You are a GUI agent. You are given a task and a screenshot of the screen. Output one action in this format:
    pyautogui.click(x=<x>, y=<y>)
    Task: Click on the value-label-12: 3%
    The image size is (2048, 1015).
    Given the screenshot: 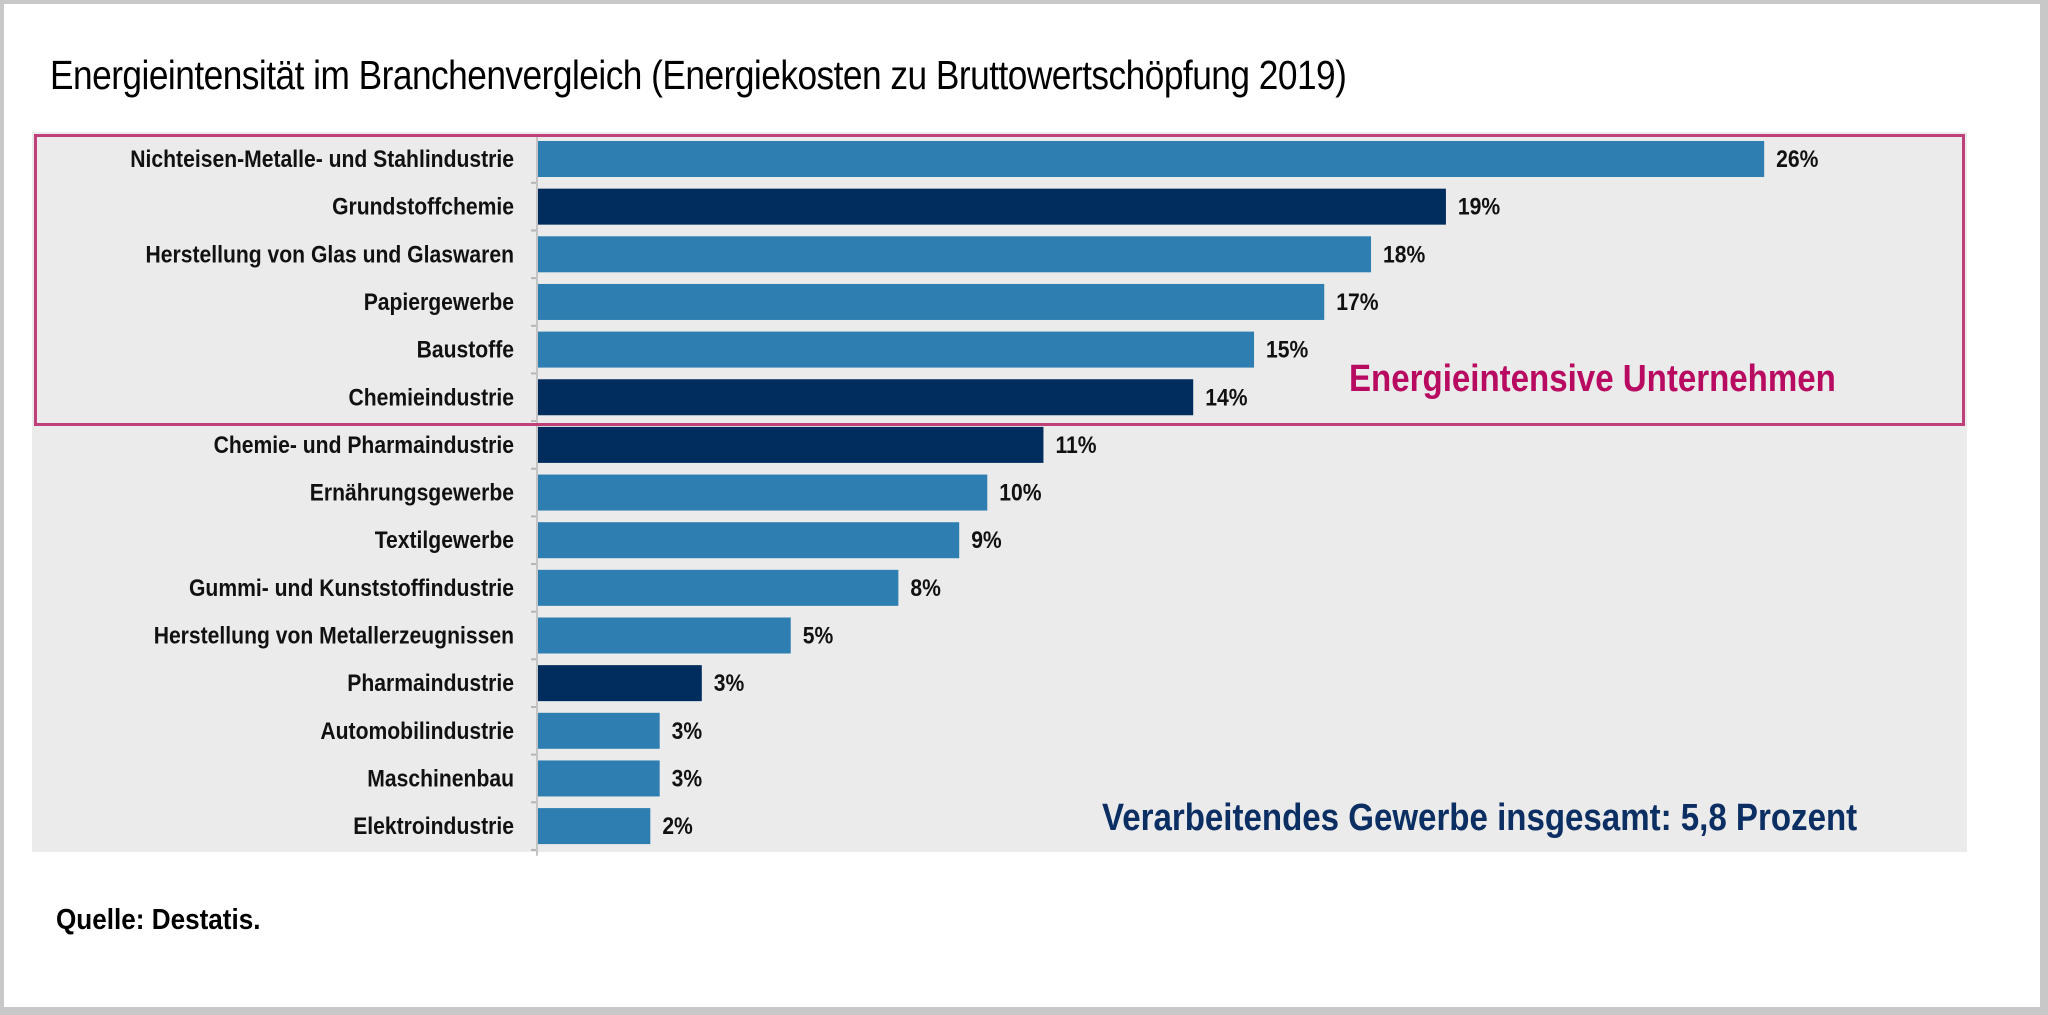 What is the action you would take?
    pyautogui.click(x=687, y=731)
    